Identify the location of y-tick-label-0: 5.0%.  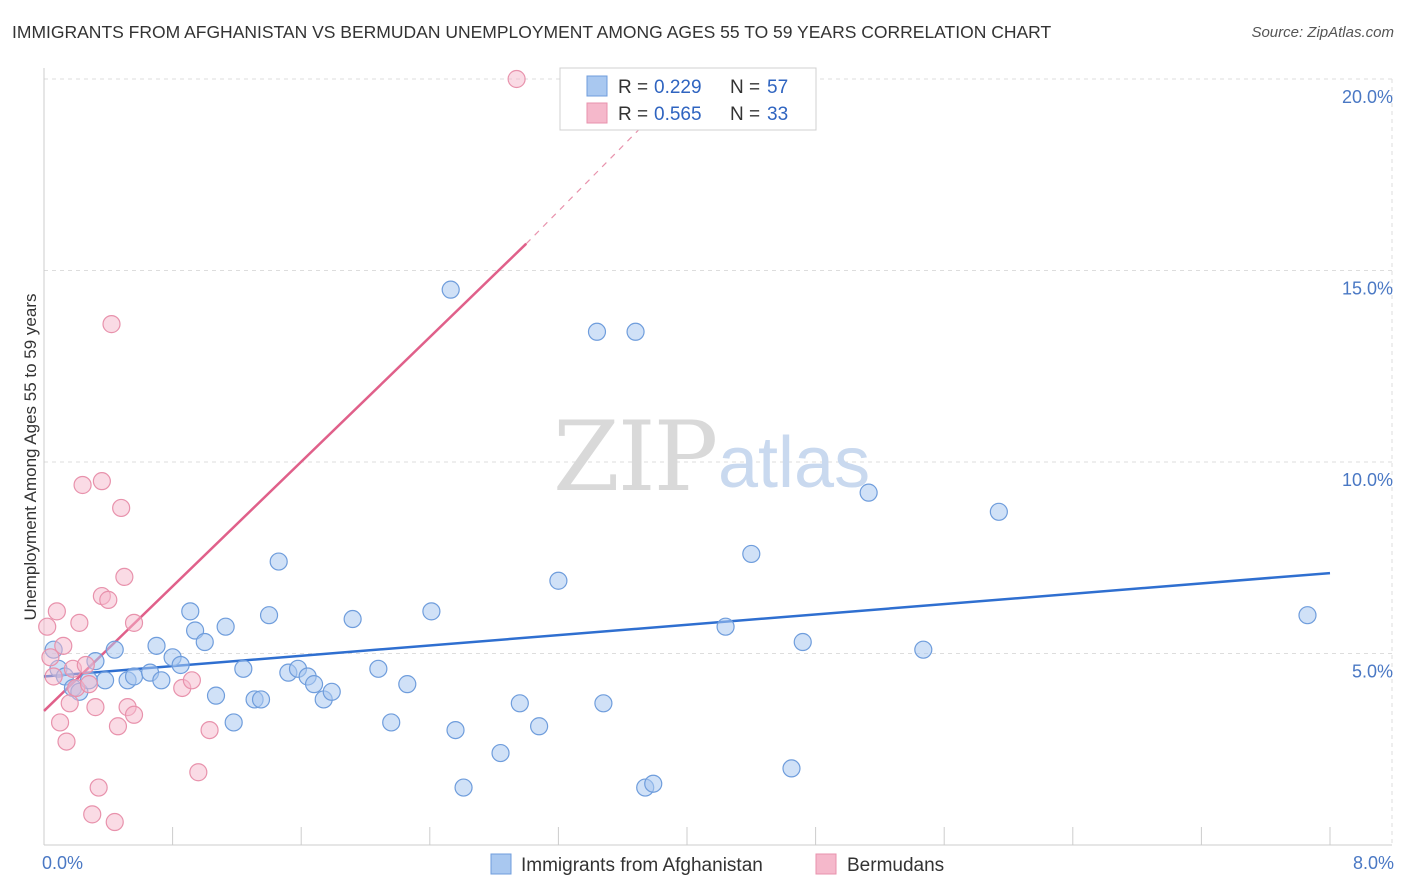
(1372, 672).